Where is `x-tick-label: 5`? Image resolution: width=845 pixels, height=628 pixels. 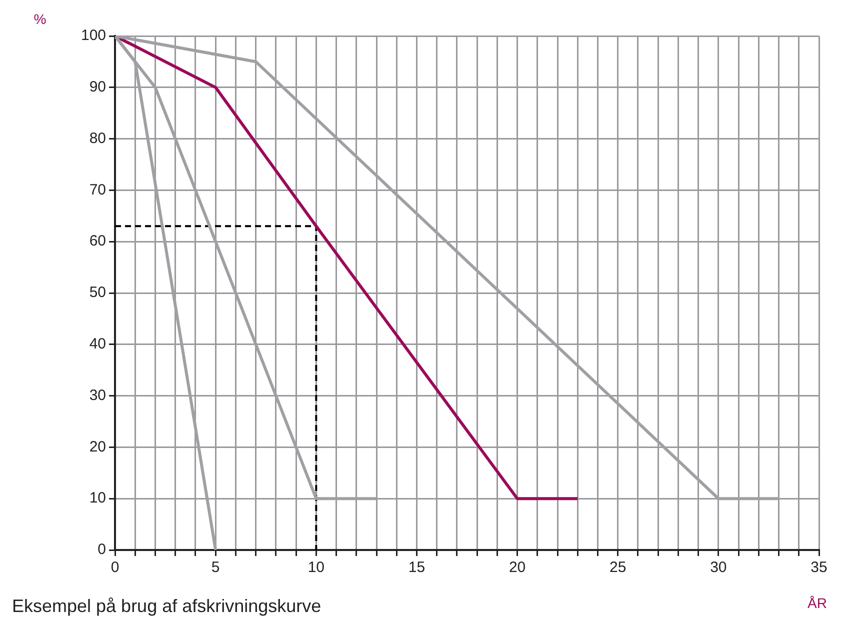
x-tick-label: 5 is located at coordinates (215, 567).